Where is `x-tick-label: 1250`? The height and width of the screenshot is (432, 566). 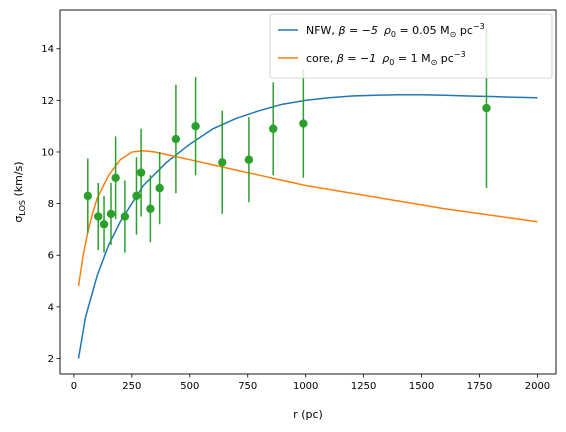 x-tick-label: 1250 is located at coordinates (363, 386).